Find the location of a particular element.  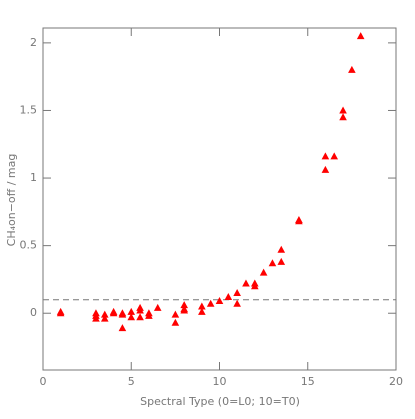

y-tick-label: 2 is located at coordinates (33, 42).